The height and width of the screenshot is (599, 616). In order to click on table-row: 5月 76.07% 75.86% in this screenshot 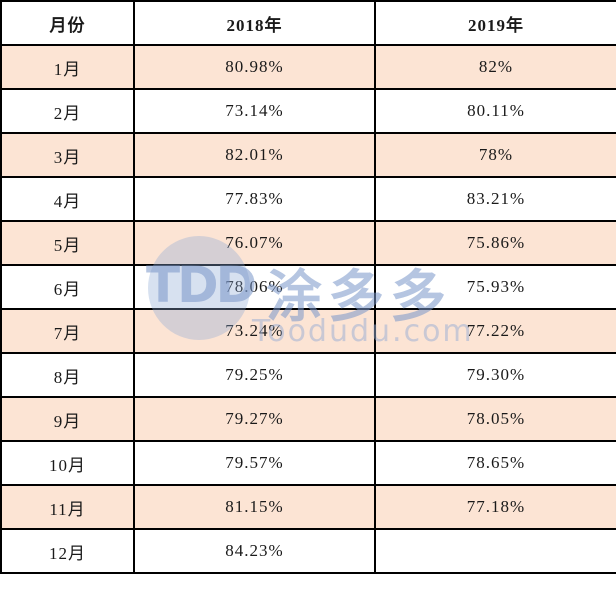, I will do `click(308, 243)`.